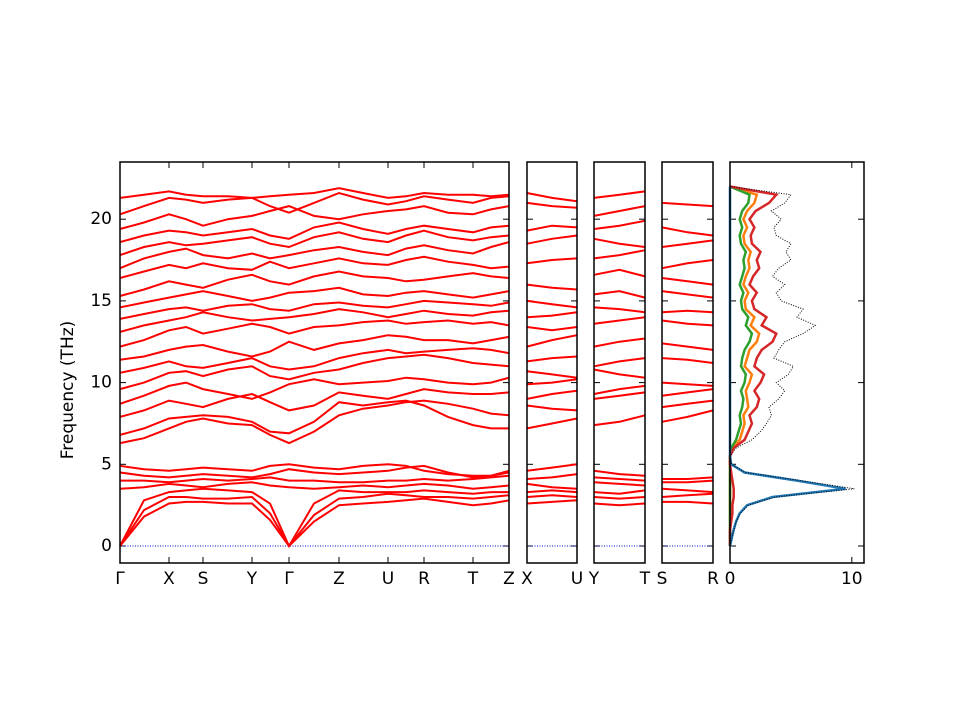 The height and width of the screenshot is (720, 960). Describe the element at coordinates (106, 546) in the screenshot. I see `y-tick-label: 0` at that location.